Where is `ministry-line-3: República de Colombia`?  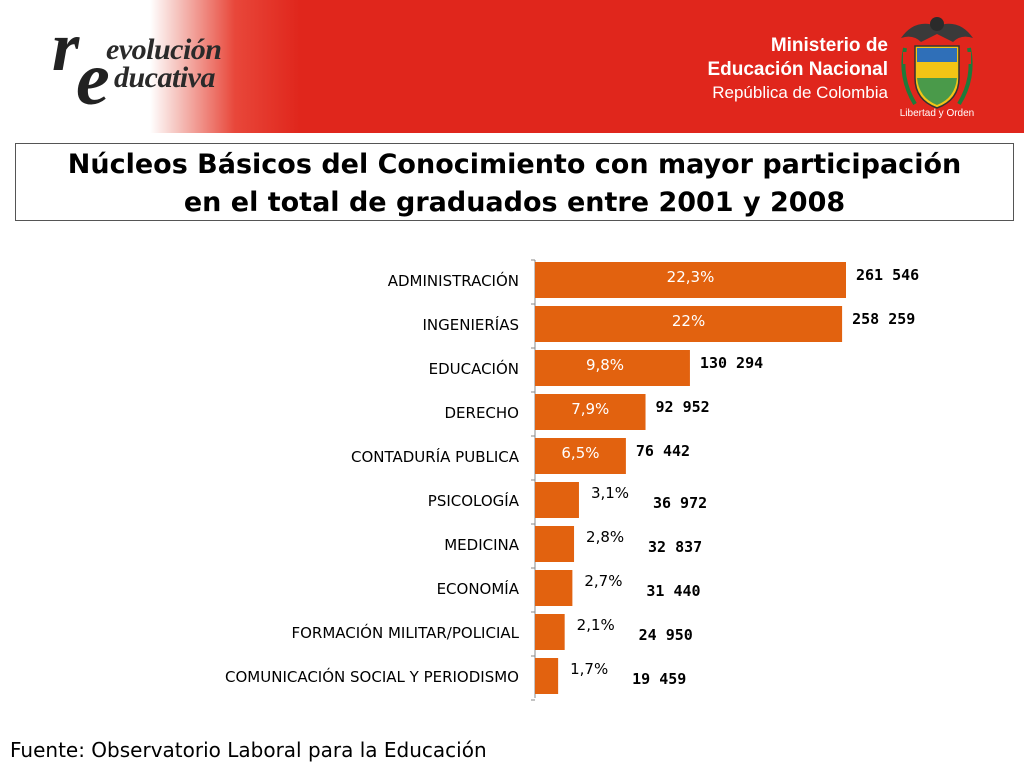 ministry-line-3: República de Colombia is located at coordinates (800, 92).